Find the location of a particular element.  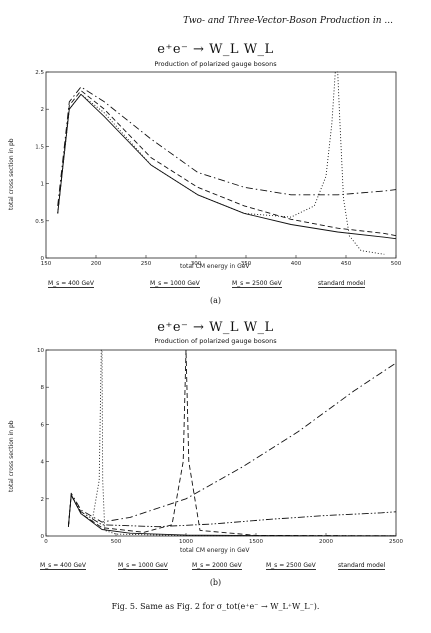

chart-a-ylabel: total cross section in pb is located at coordinates (11, 174).